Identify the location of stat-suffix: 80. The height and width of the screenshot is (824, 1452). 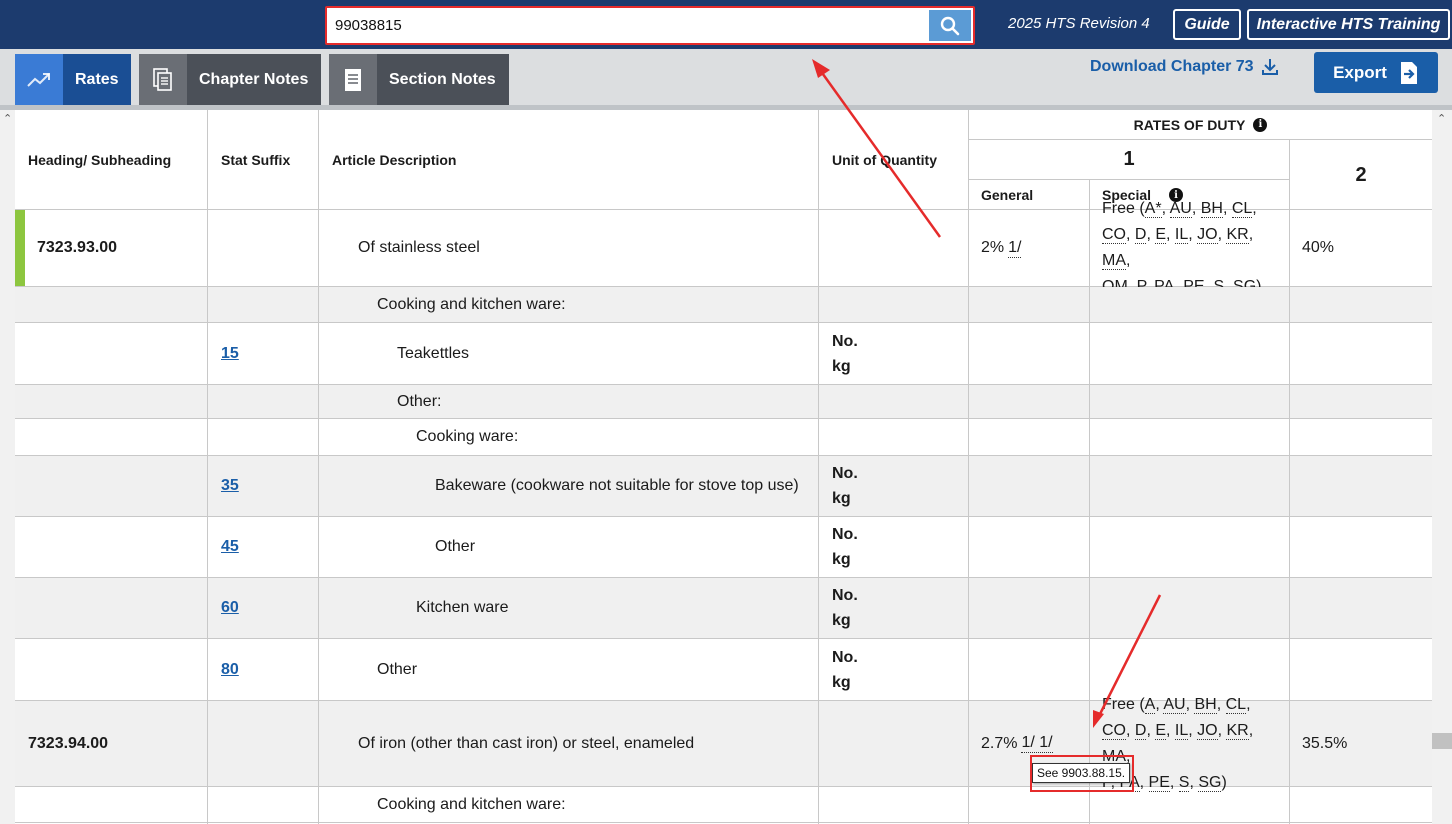
(230, 669).